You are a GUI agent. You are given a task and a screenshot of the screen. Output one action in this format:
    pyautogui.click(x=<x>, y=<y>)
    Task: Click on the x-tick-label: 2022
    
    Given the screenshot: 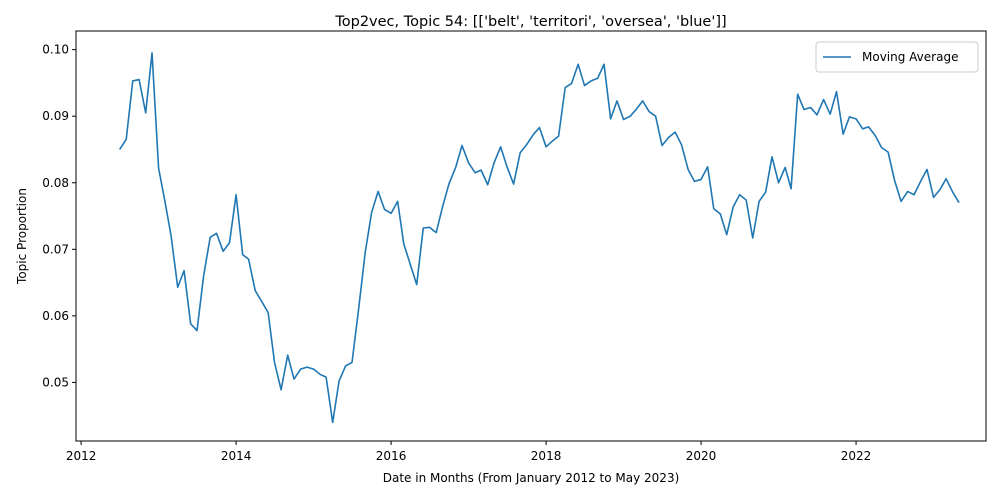 What is the action you would take?
    pyautogui.click(x=856, y=456)
    